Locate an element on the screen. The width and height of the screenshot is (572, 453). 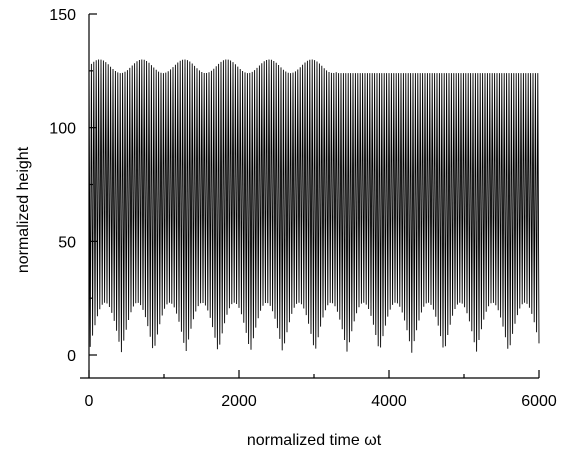
y-tick-label: 100 is located at coordinates (62, 129).